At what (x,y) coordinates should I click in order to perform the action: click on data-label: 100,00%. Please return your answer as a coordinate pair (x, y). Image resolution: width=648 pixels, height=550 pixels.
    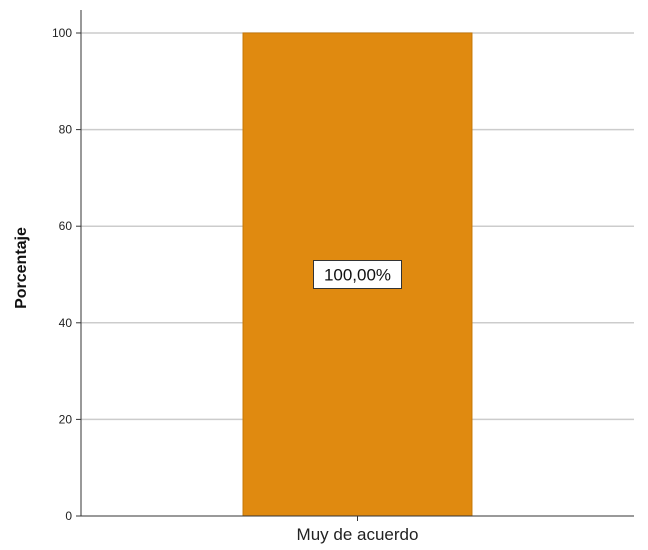
    Looking at the image, I should click on (357, 275).